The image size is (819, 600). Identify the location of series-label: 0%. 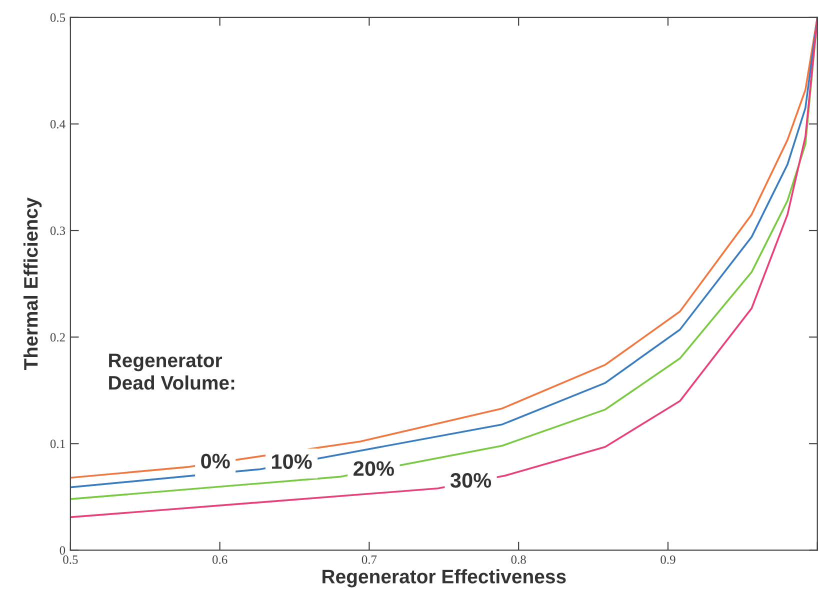
(215, 461).